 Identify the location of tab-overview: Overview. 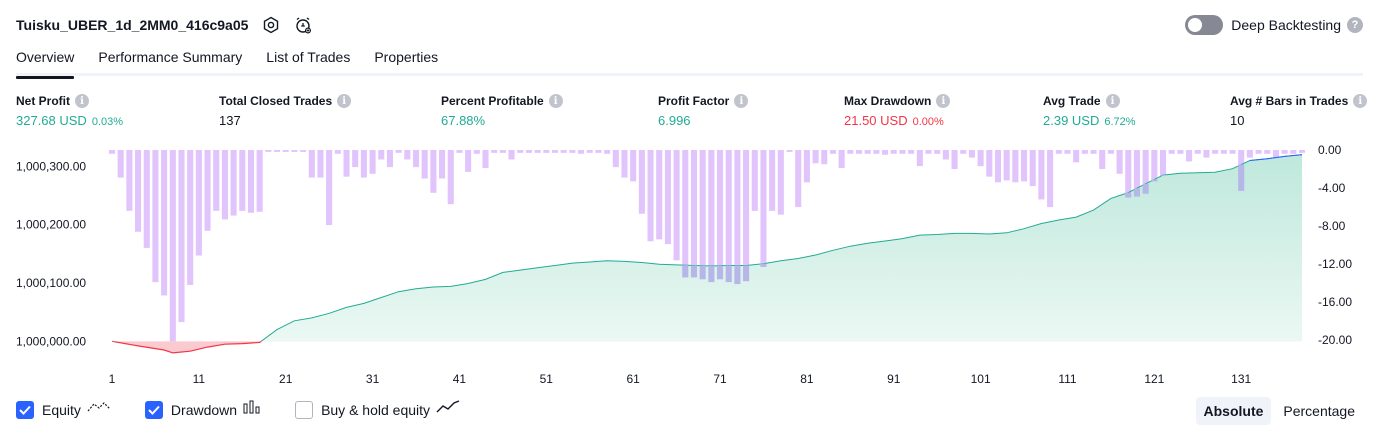
(45, 61).